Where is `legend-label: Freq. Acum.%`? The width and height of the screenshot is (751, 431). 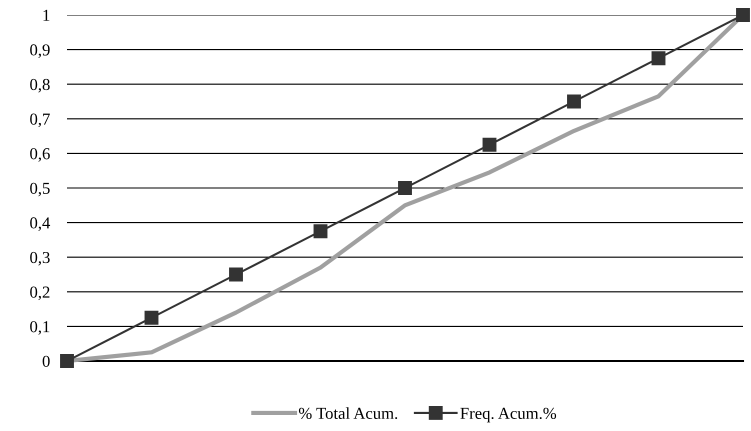 legend-label: Freq. Acum.% is located at coordinates (508, 415).